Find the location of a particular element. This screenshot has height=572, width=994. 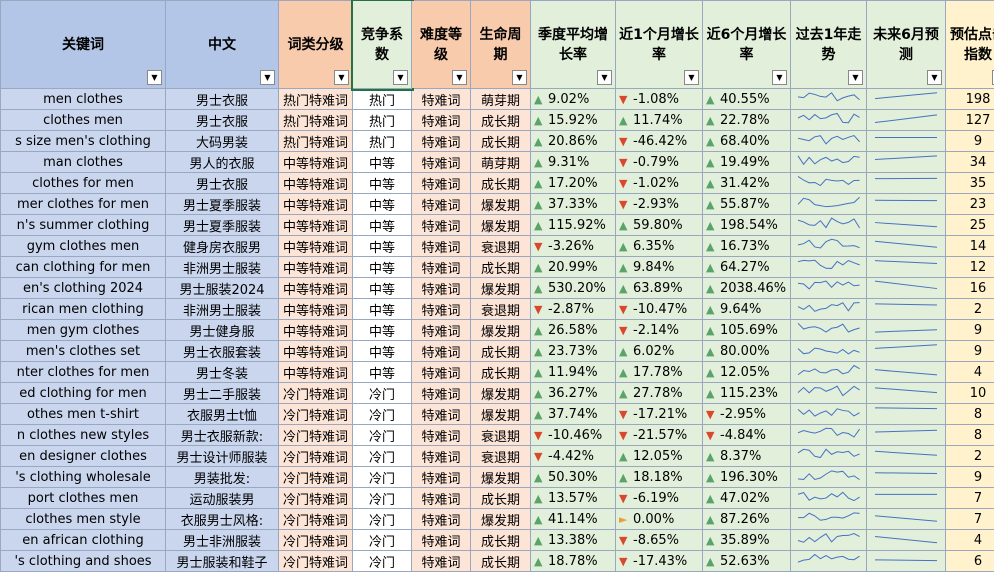

cell-text: men clothes is located at coordinates (83, 99).